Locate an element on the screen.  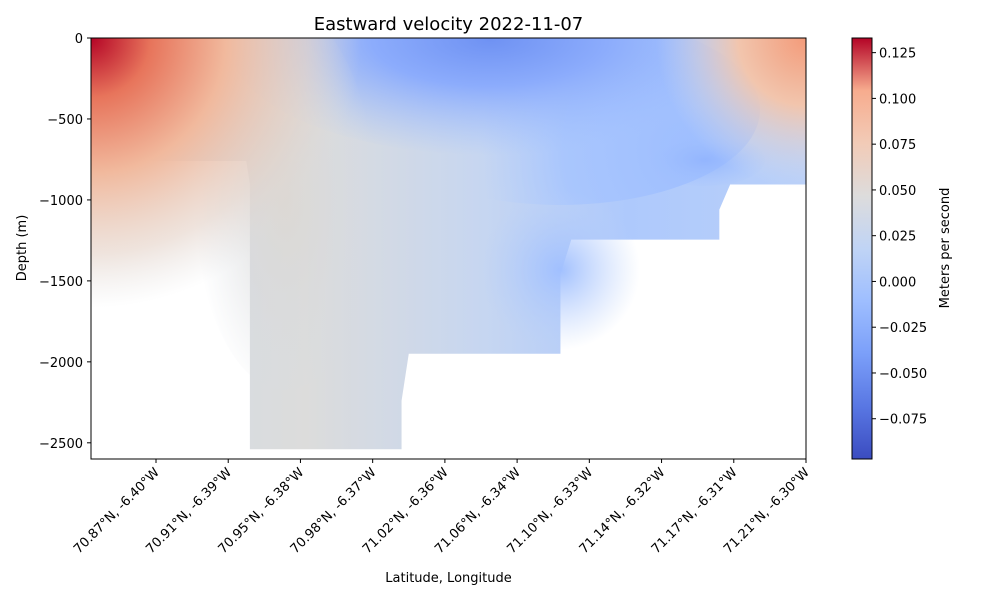
y-tick-label: −1000 is located at coordinates (61, 201).